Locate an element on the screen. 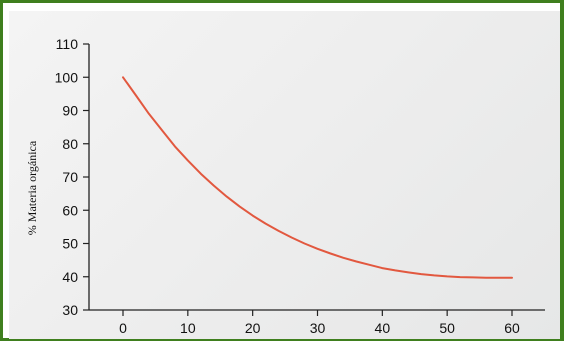 This screenshot has width=564, height=341. y-tick-label: 90 is located at coordinates (70, 111).